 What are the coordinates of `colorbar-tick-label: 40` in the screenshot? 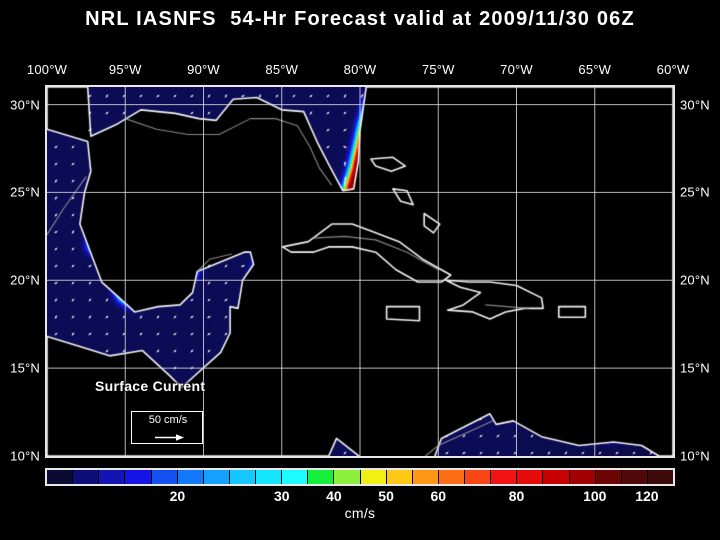 It's located at (334, 496).